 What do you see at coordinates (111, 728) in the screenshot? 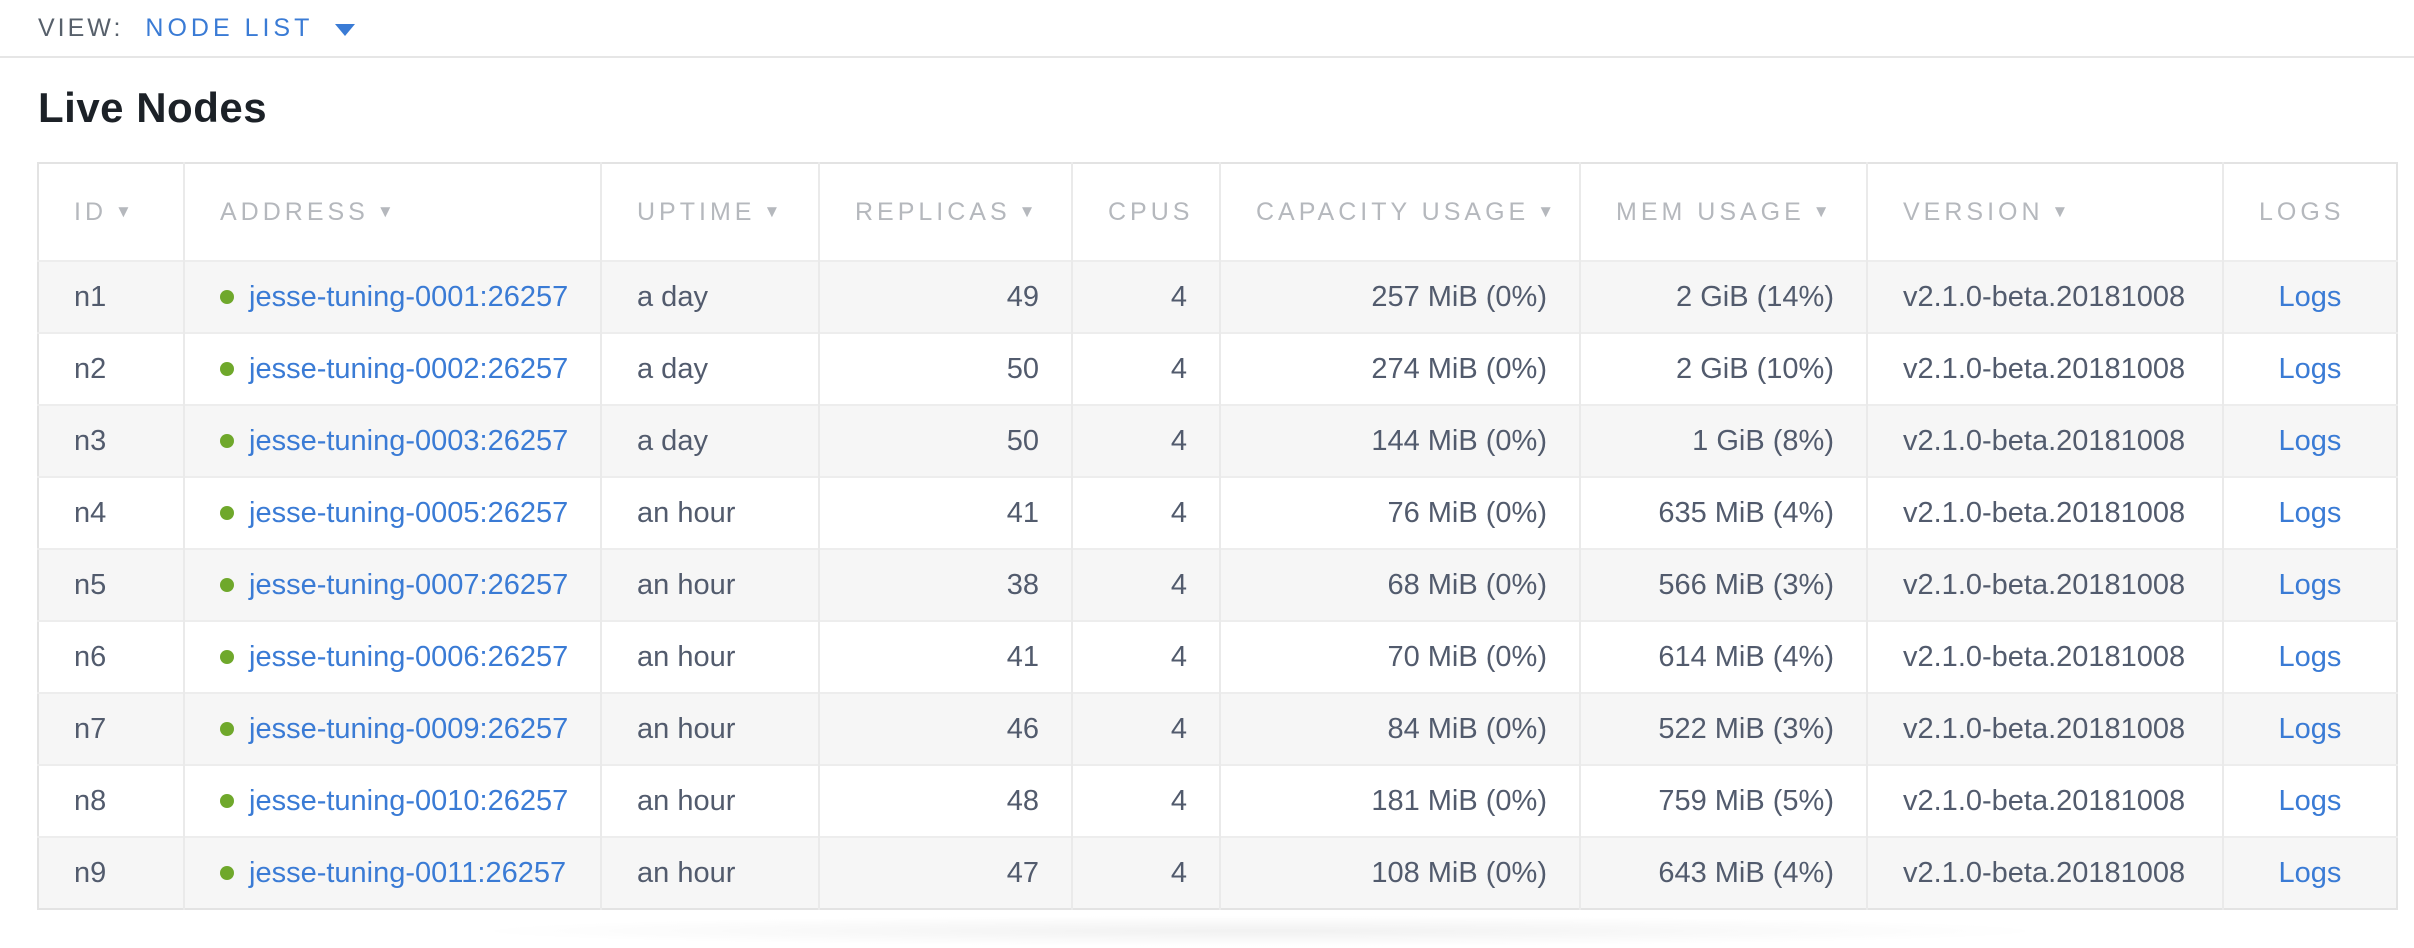
I see `node-id-cell: n7` at bounding box center [111, 728].